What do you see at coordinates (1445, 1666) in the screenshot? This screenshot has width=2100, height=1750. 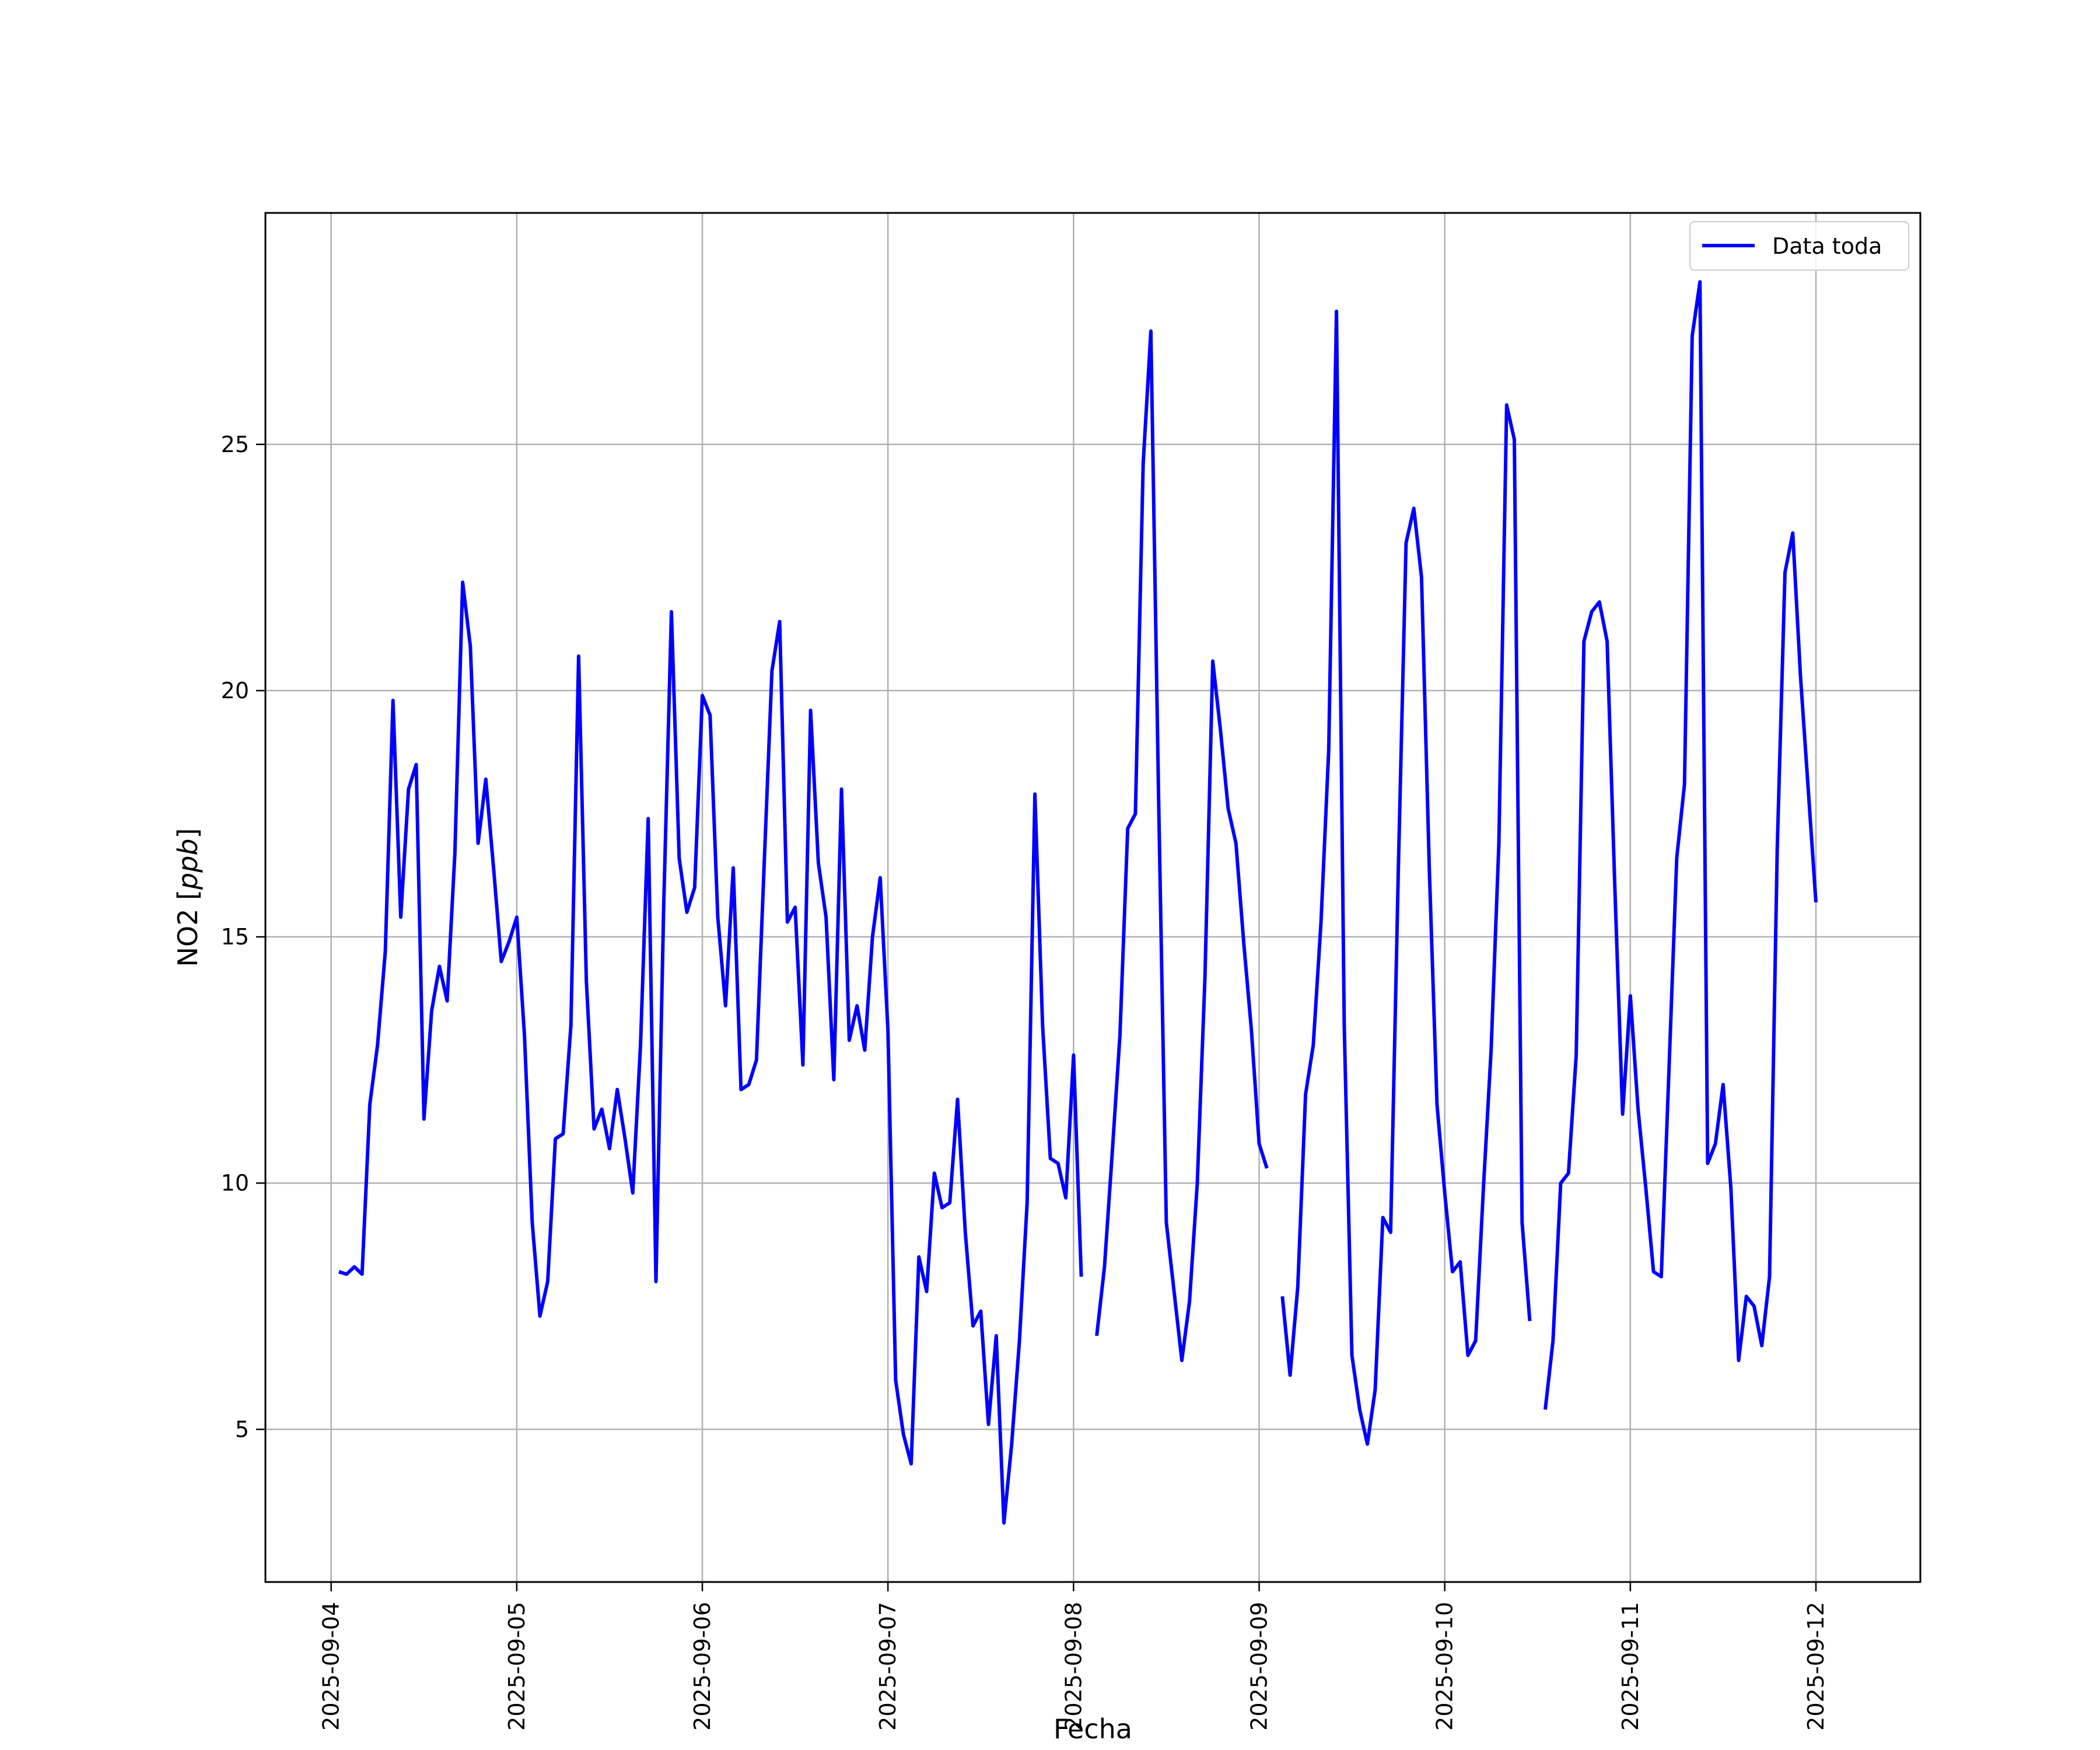 I see `x-tick-label: 2025-09-10` at bounding box center [1445, 1666].